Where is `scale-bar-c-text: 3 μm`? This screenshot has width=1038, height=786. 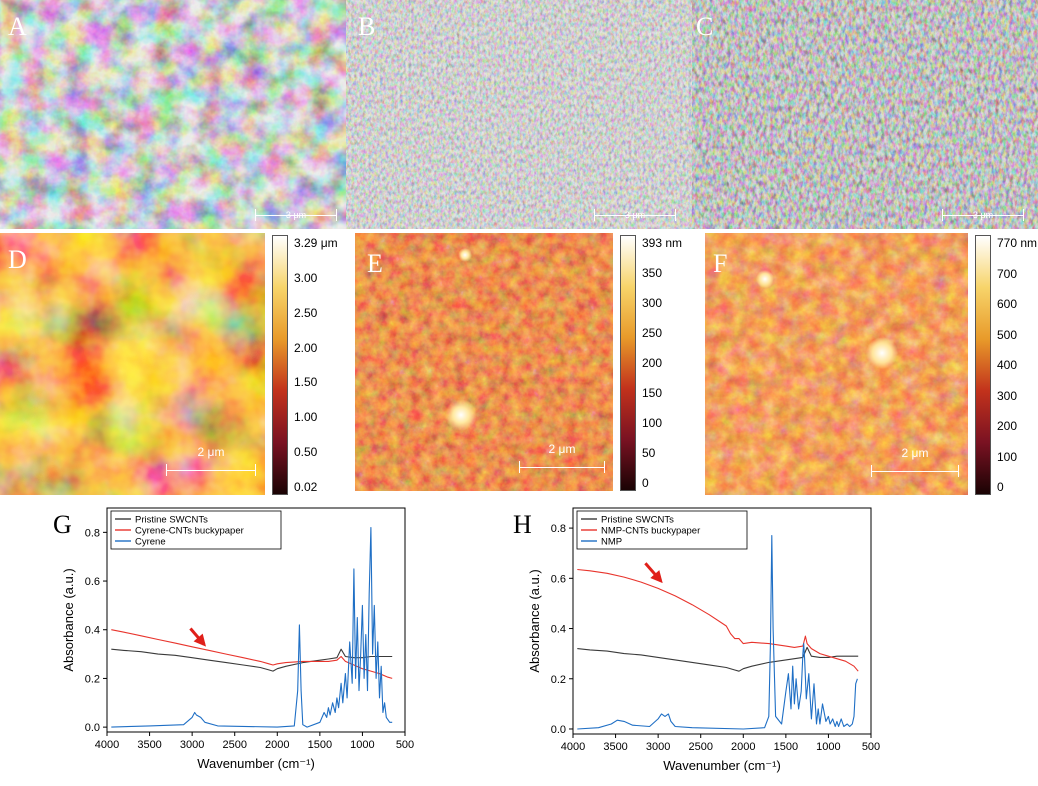 scale-bar-c-text: 3 μm is located at coordinates (983, 215).